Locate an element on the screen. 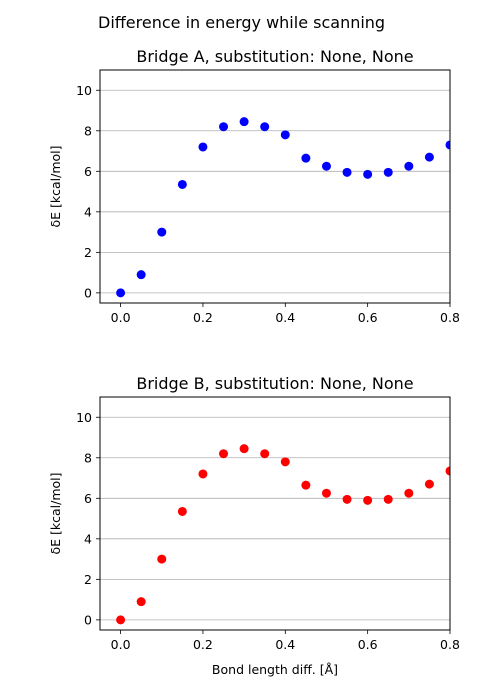 The width and height of the screenshot is (500, 700). chart-title: Bridge B, substitution: None, None is located at coordinates (274, 383).